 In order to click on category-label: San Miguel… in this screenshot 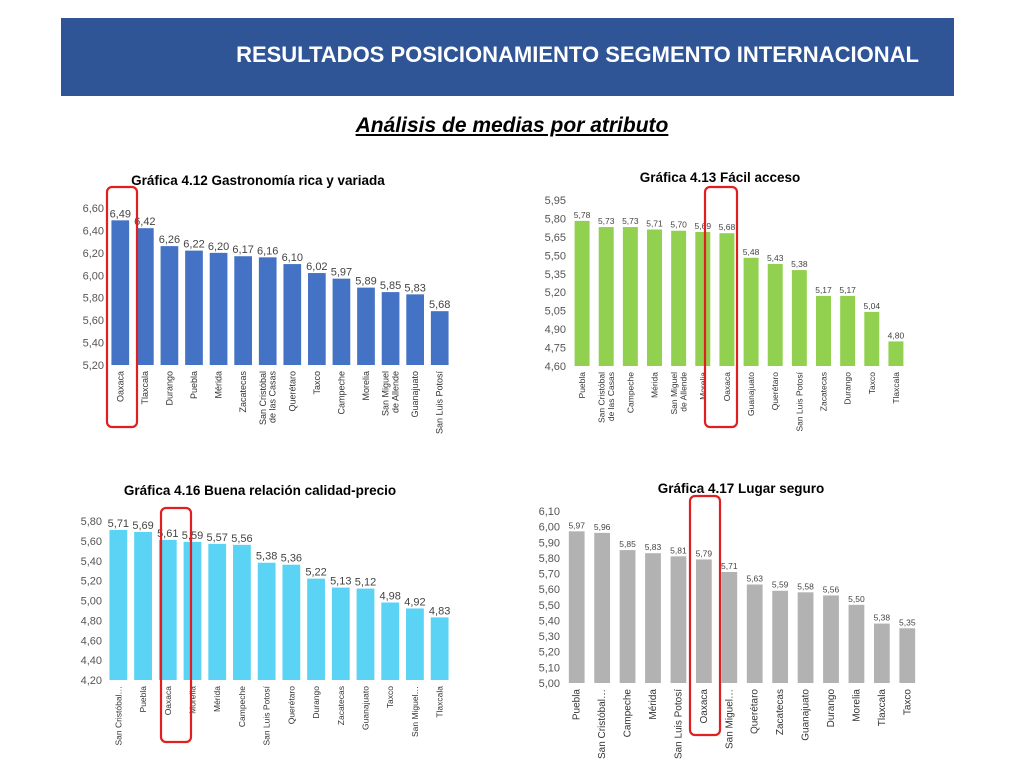, I will do `click(415, 711)`.